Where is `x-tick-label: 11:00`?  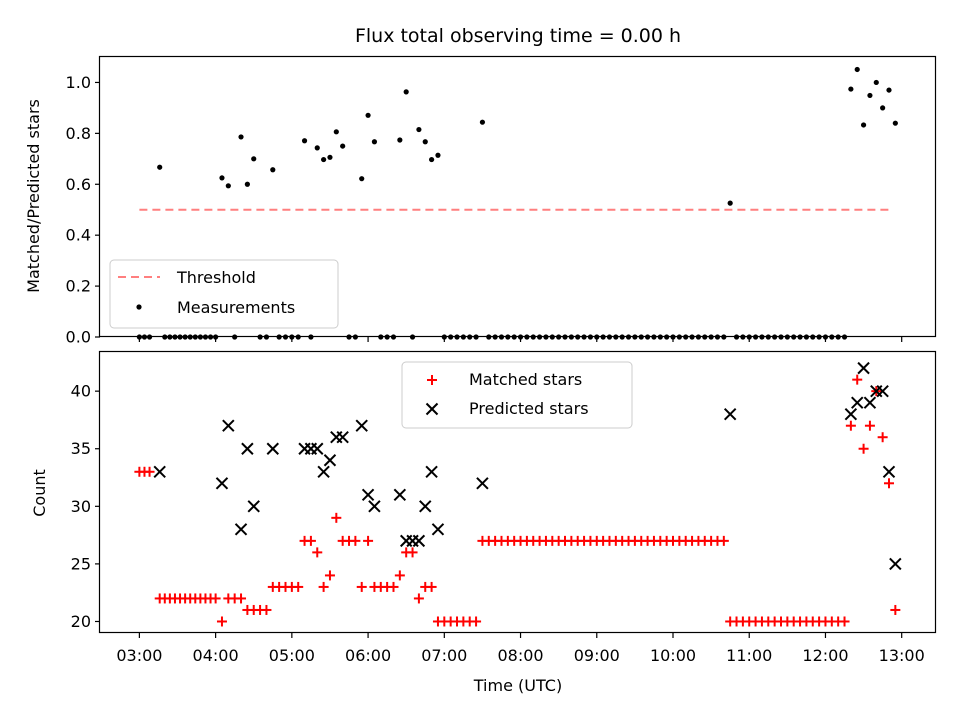 x-tick-label: 11:00 is located at coordinates (749, 655).